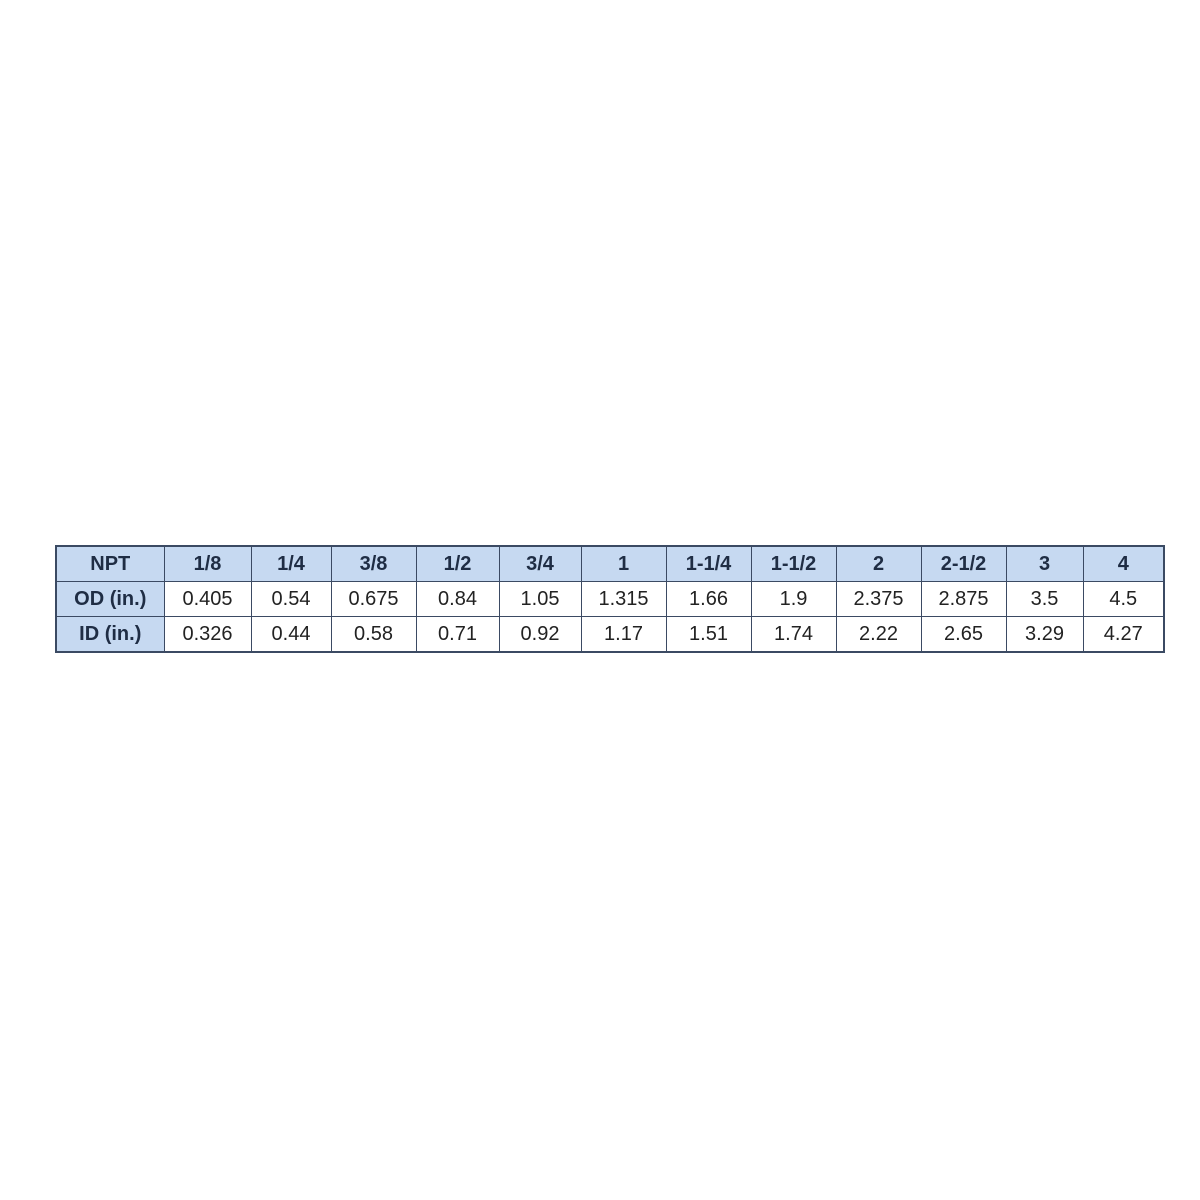  What do you see at coordinates (623, 634) in the screenshot?
I see `data-cell: 1.17` at bounding box center [623, 634].